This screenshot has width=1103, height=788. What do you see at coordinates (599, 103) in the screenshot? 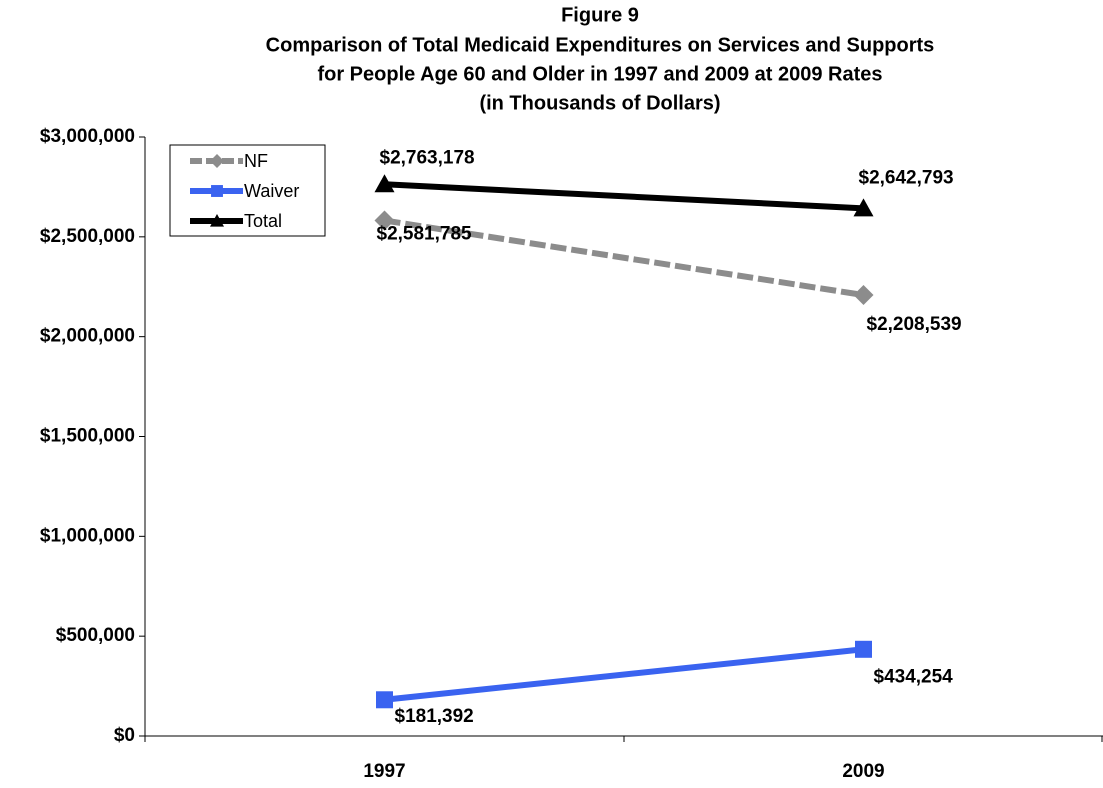
I see `chart-title: (in Thousands of Dollars)` at bounding box center [599, 103].